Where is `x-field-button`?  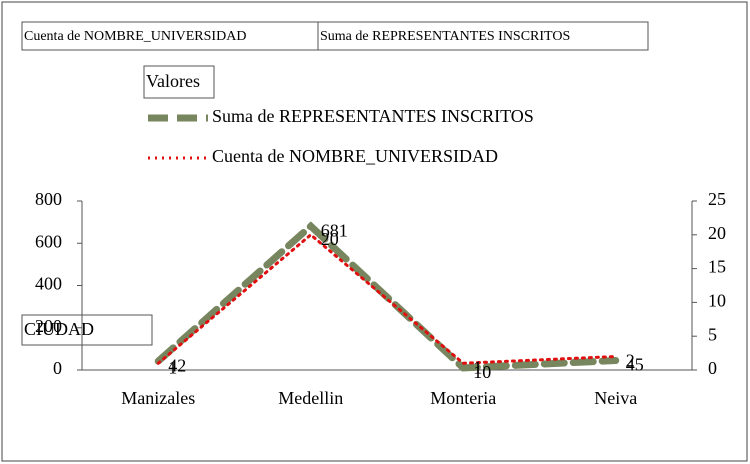 x-field-button is located at coordinates (87, 330).